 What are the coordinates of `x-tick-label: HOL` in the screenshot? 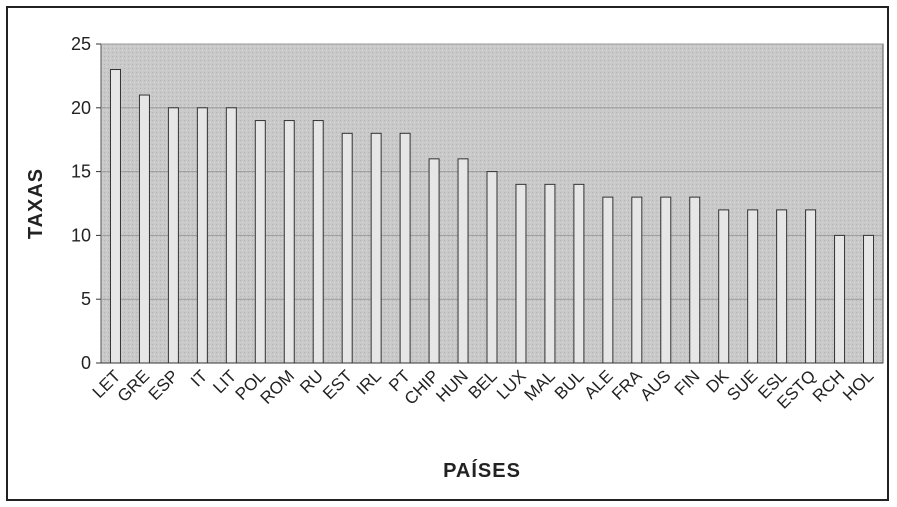 It's located at (858, 385).